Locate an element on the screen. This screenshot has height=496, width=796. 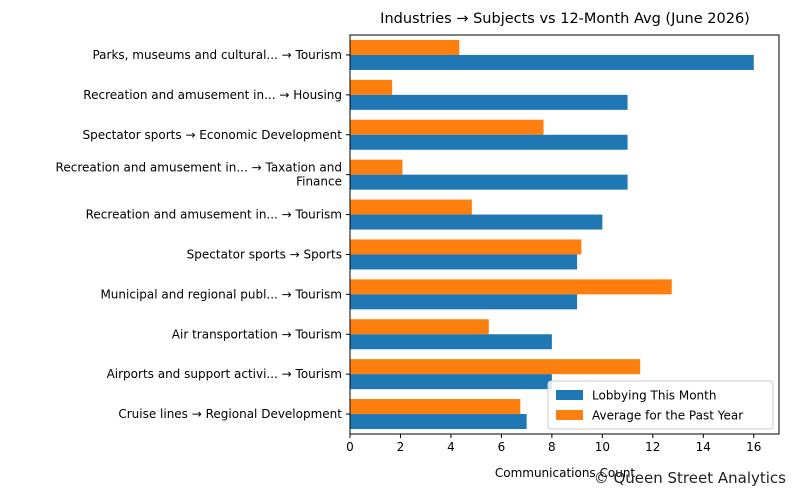
legend-label: Average for the Past Year is located at coordinates (667, 416).